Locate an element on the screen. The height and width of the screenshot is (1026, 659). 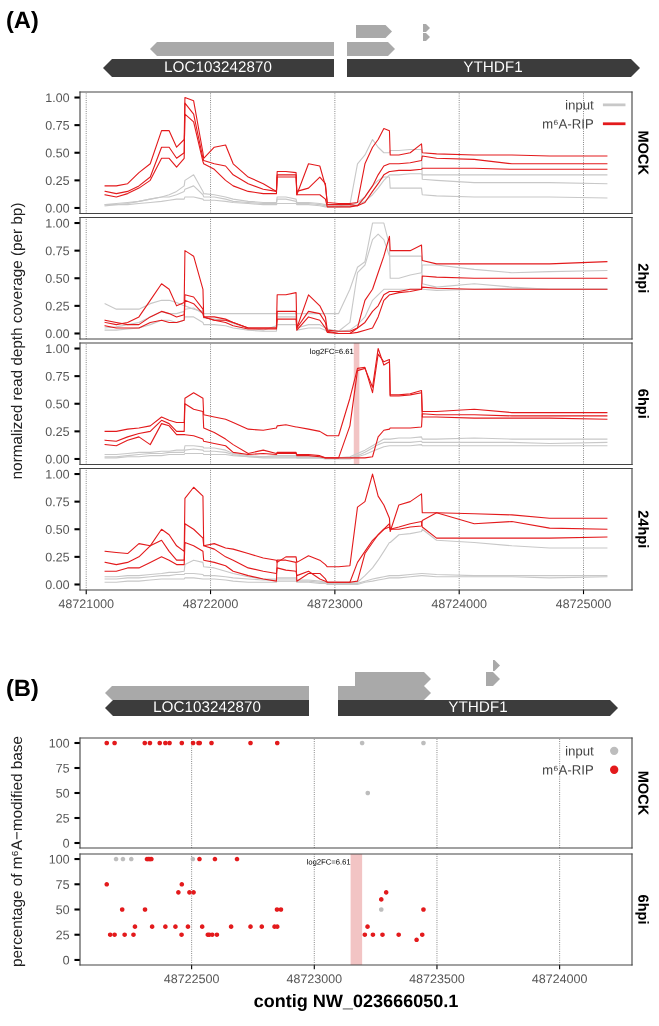
x-tick-label: 48725000 is located at coordinates (583, 604).